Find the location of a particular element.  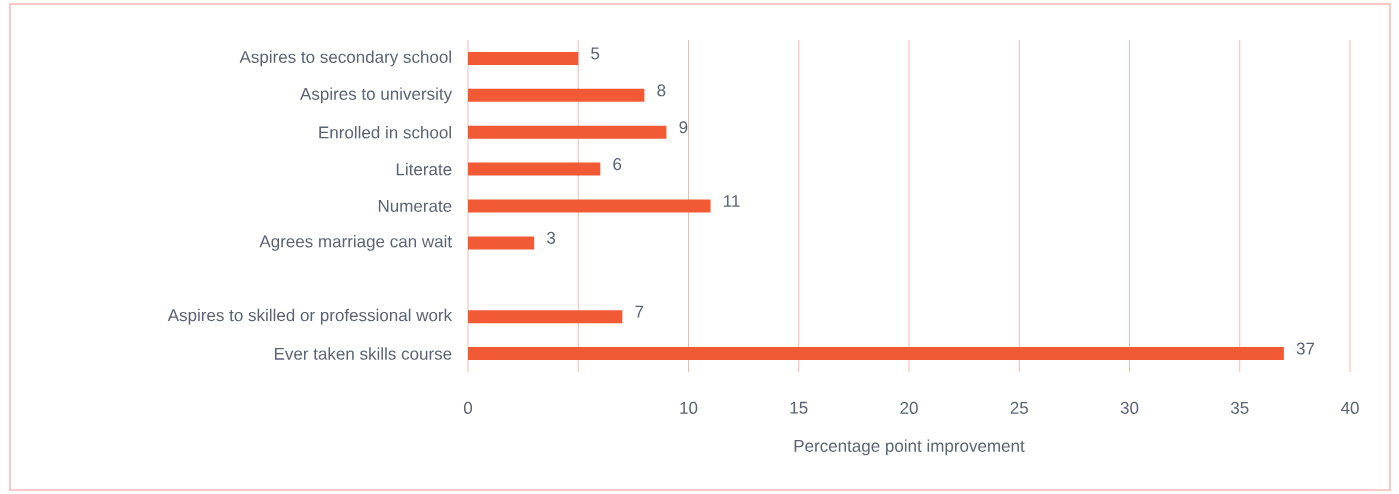

x-tick-label: 20 is located at coordinates (909, 407).